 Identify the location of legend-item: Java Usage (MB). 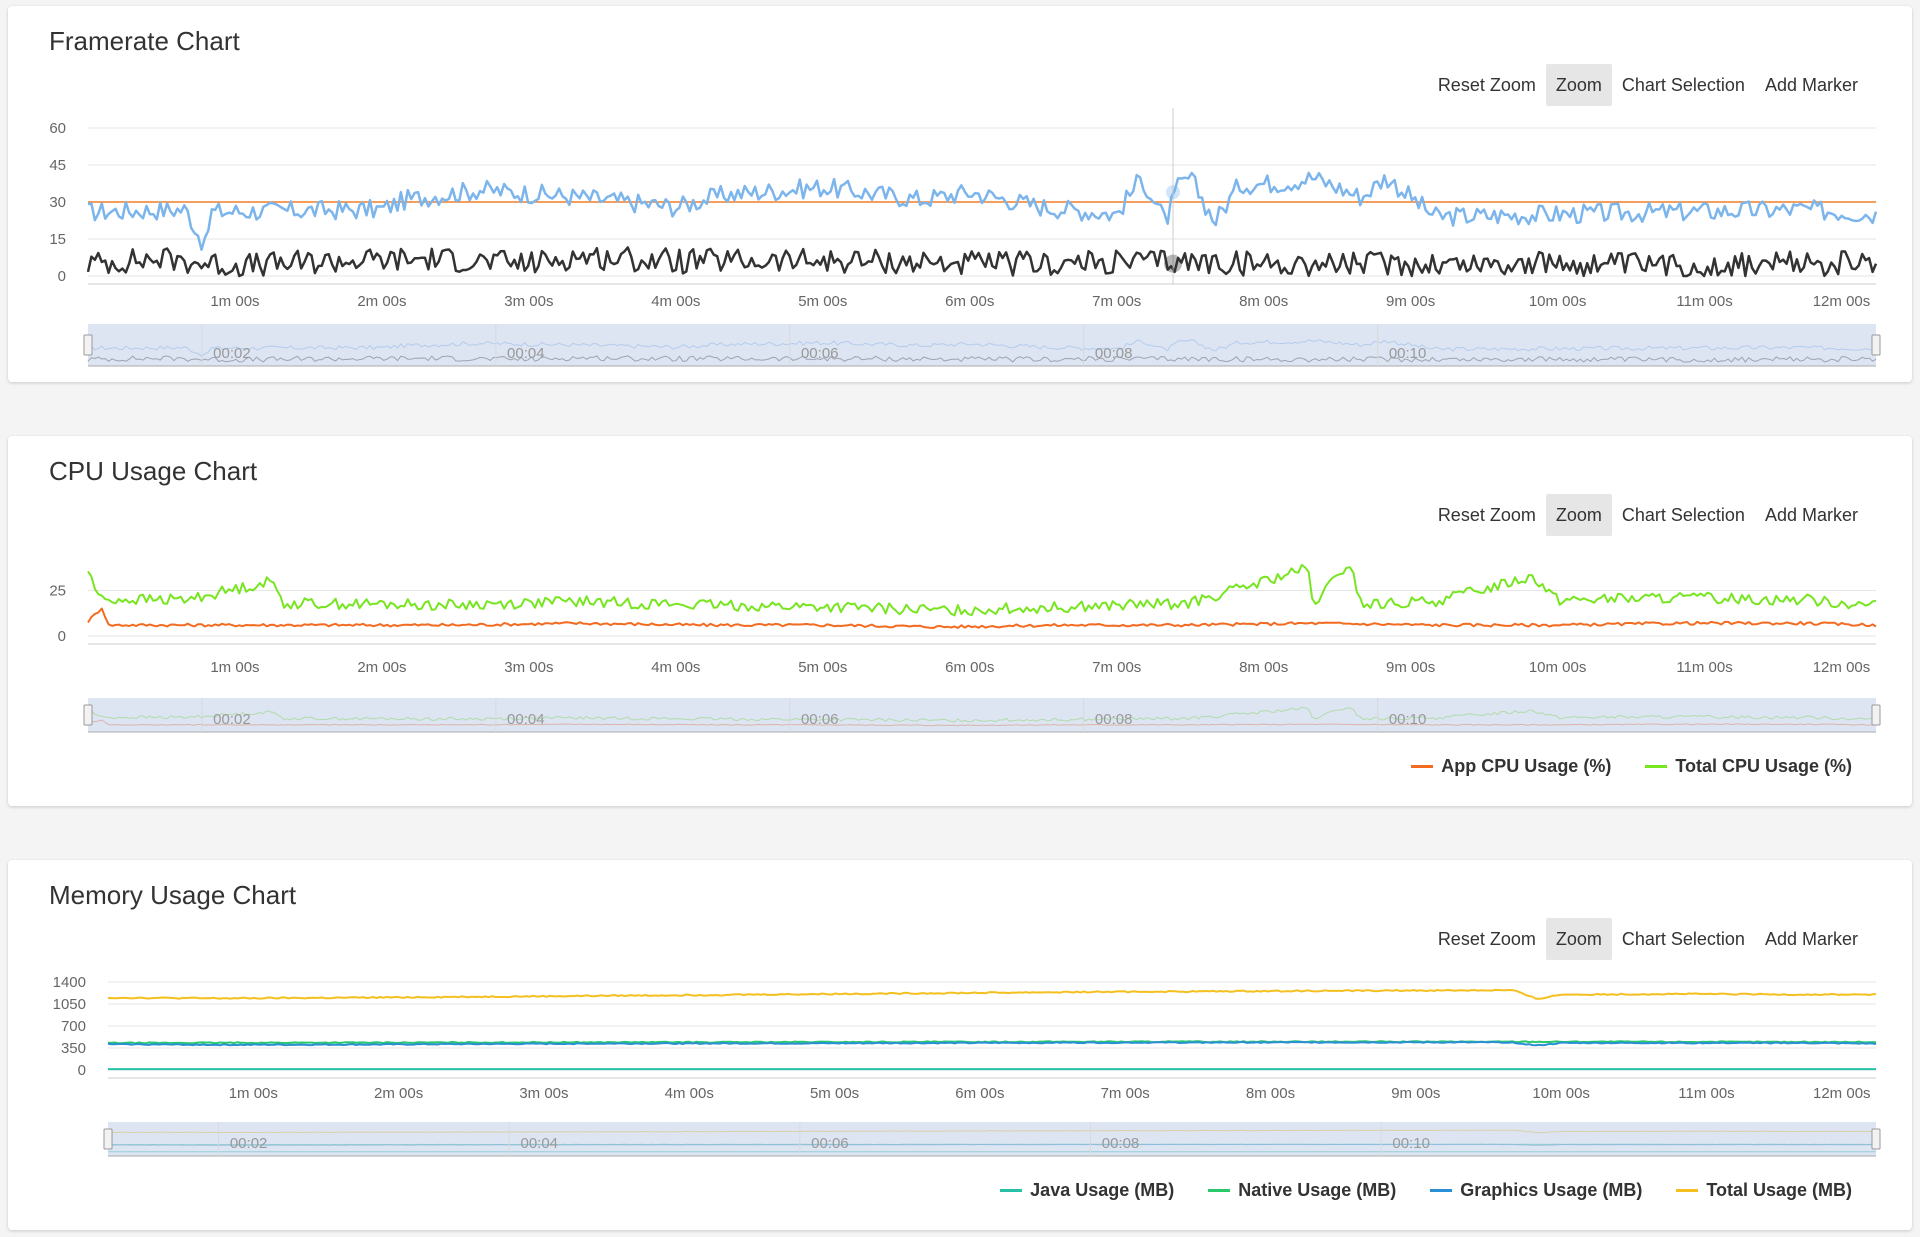
(1087, 1190).